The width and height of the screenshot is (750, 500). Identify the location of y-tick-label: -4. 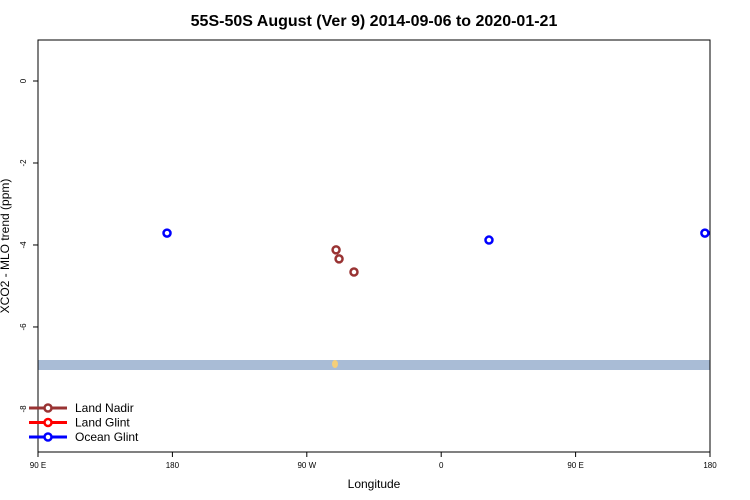
(23, 245).